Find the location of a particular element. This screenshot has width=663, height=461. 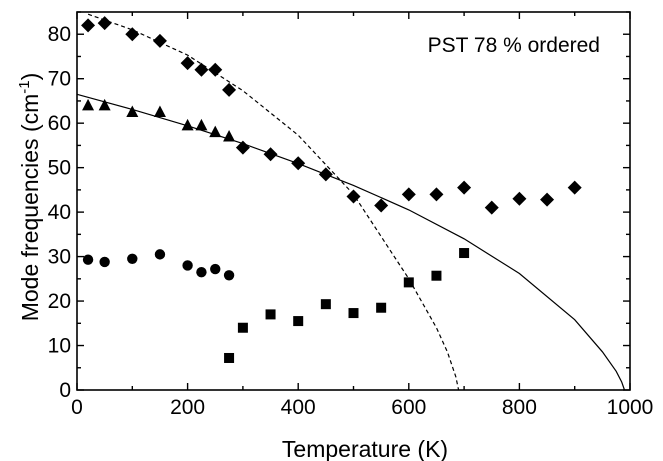

x-tick-label: 0 is located at coordinates (77, 407).